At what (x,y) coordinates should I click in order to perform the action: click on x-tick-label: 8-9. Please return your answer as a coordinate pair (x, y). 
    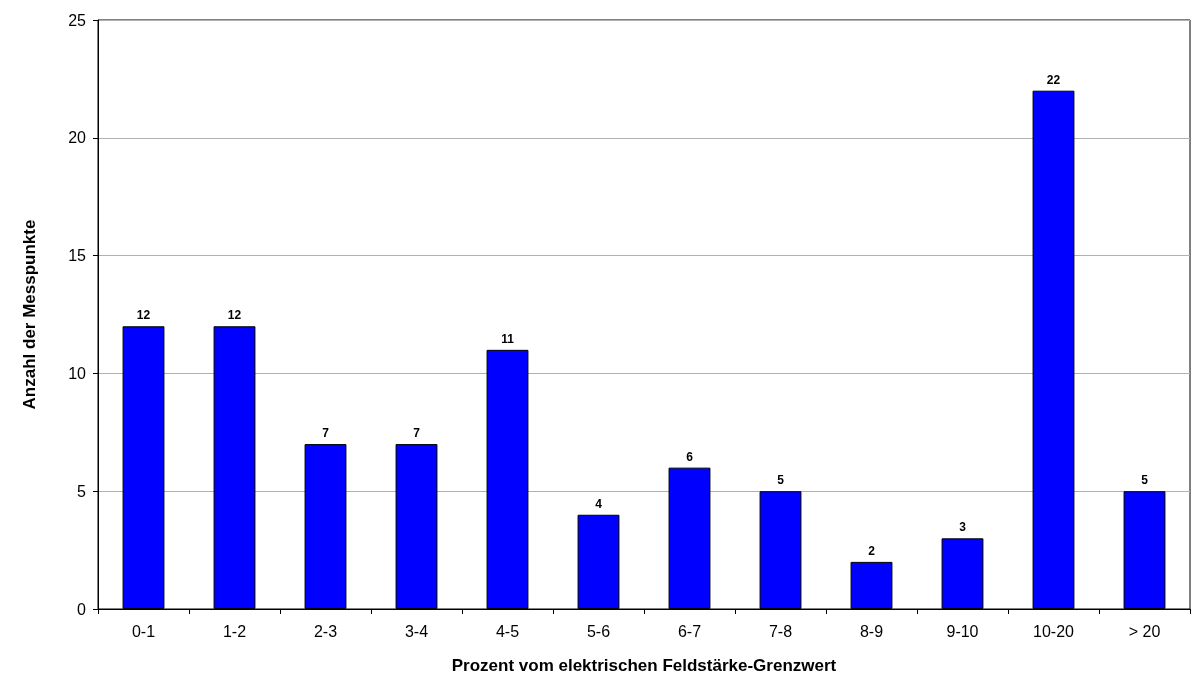
    Looking at the image, I should click on (871, 631).